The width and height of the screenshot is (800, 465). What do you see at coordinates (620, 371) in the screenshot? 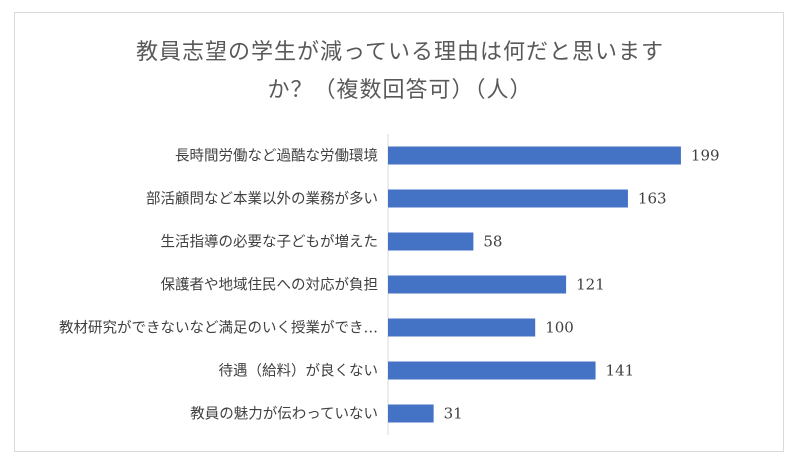
I see `data-label: 141` at bounding box center [620, 371].